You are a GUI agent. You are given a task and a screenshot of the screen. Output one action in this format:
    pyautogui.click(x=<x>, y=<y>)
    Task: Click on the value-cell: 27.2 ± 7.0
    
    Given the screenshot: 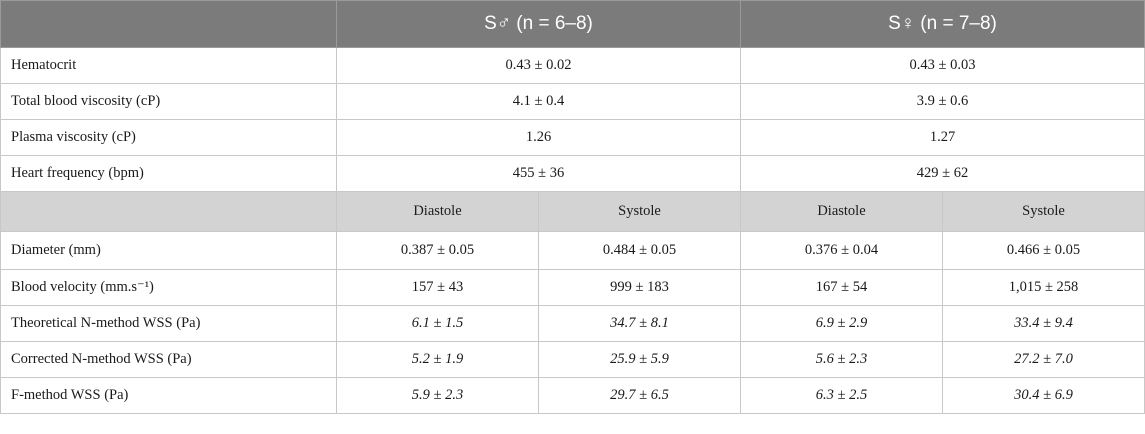 What is the action you would take?
    pyautogui.click(x=1043, y=359)
    